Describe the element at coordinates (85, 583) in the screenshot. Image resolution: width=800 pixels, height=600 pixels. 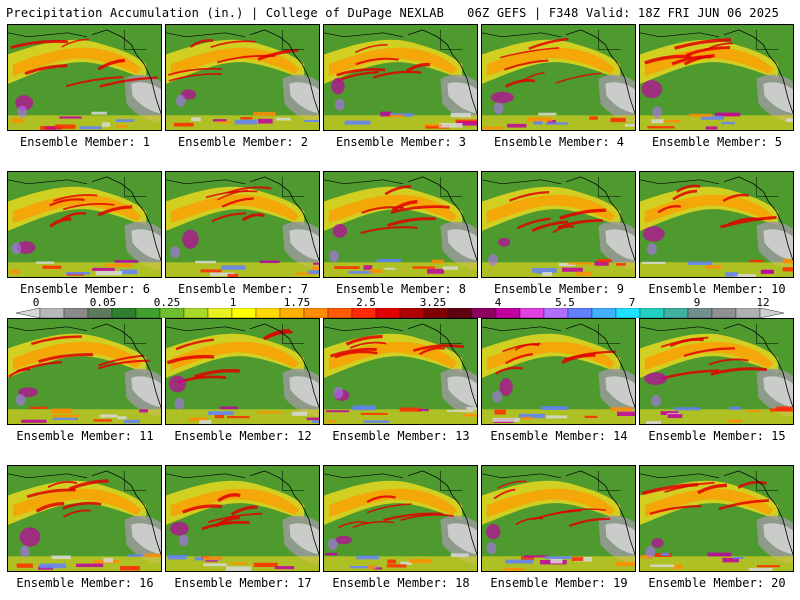
I see `ensemble-member-label: Ensemble Member: 16` at that location.